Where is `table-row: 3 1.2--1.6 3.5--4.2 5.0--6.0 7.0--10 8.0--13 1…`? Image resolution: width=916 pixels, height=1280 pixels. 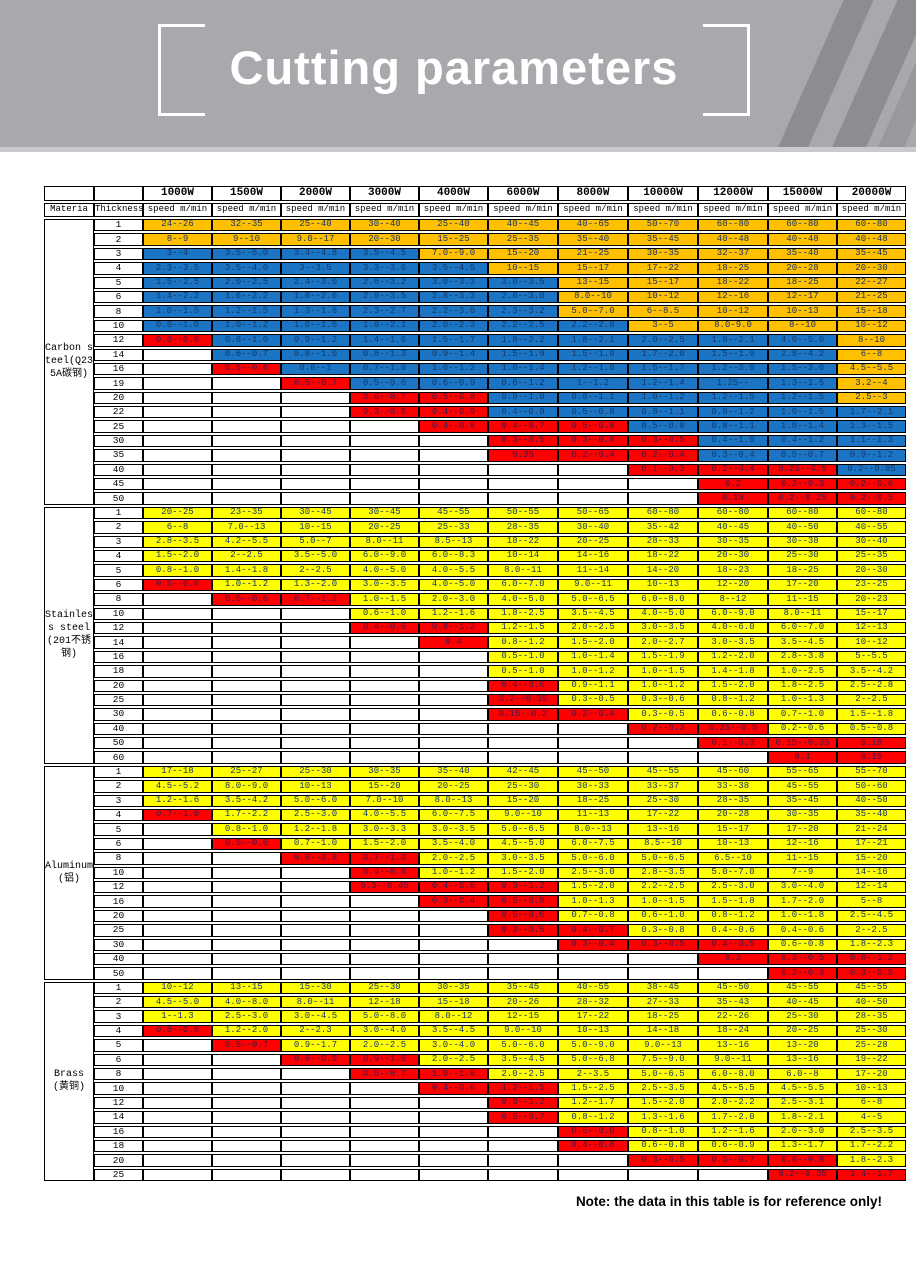 table-row: 3 1.2--1.6 3.5--4.2 5.0--6.0 7.0--10 8.0--13 1… is located at coordinates (475, 801).